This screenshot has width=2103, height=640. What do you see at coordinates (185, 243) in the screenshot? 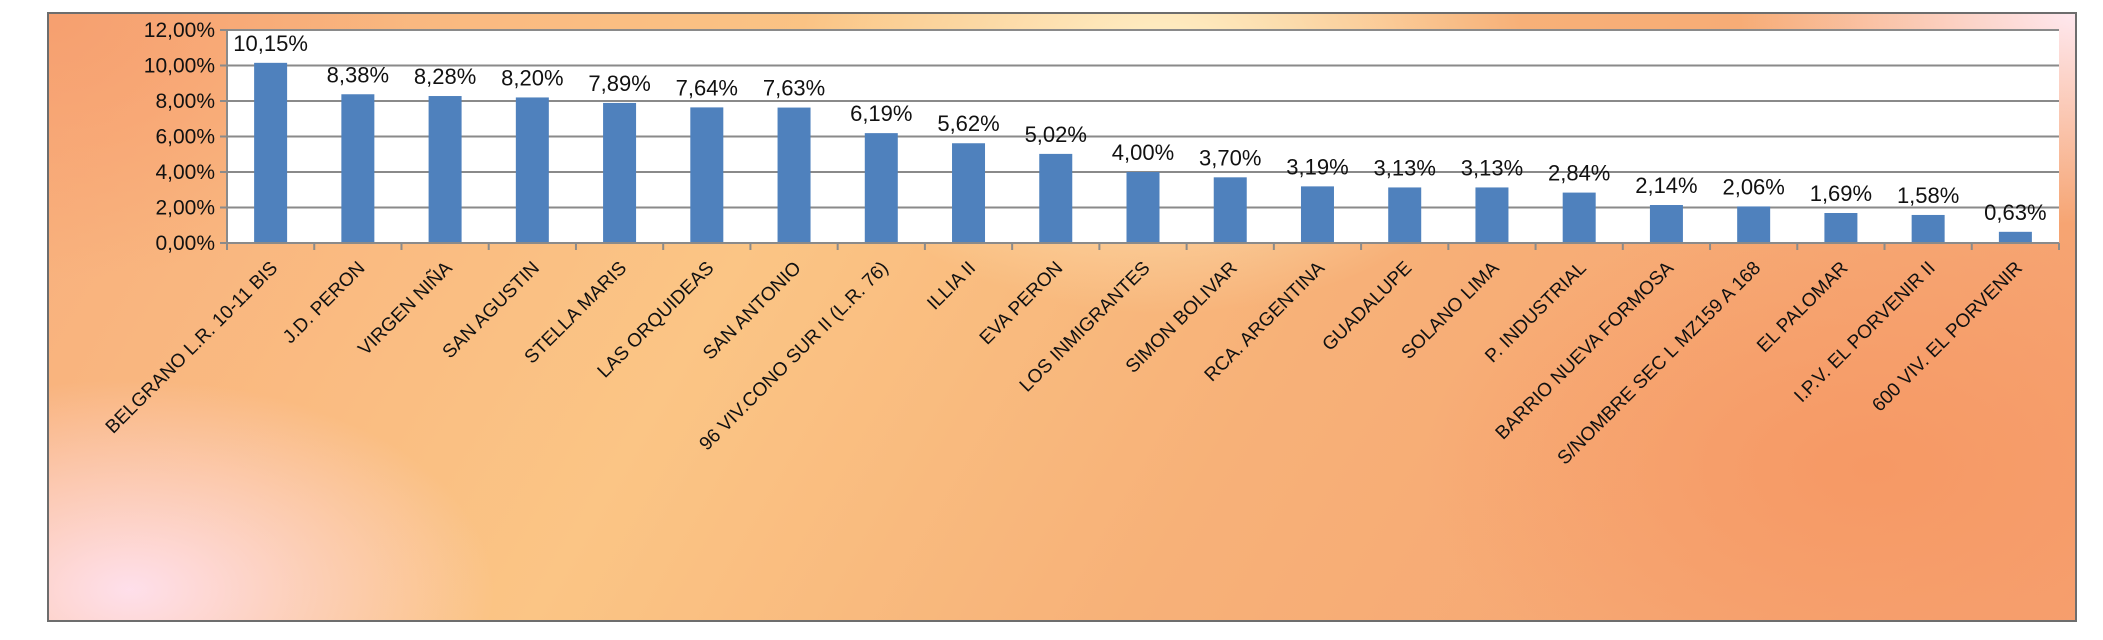
I see `y-tick-label: 0,00%` at bounding box center [185, 243].